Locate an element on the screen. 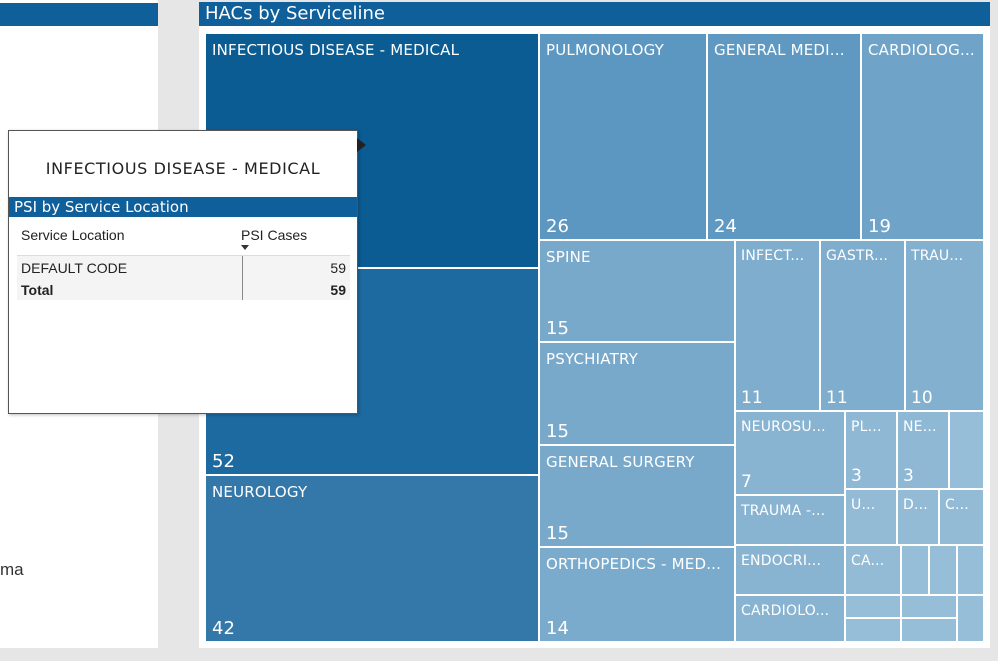  treemap-tile-spine: SPINE 15 is located at coordinates (638, 292).